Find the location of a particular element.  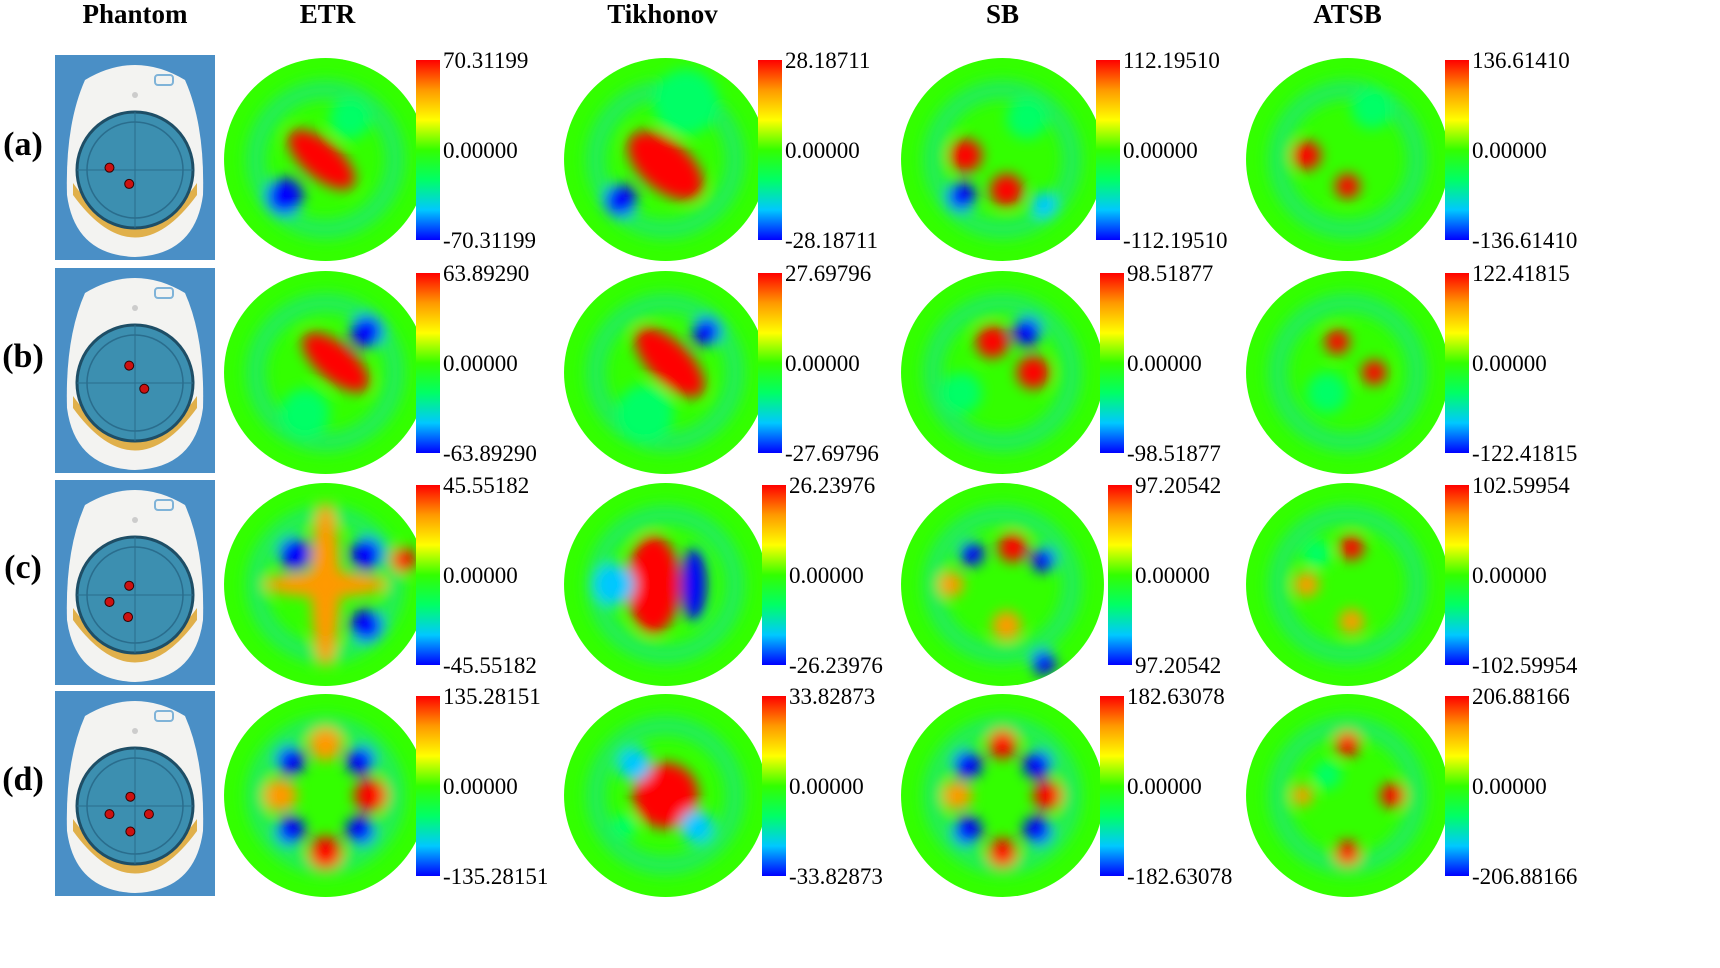

colorbar-max-label: 28.18711 is located at coordinates (828, 60).